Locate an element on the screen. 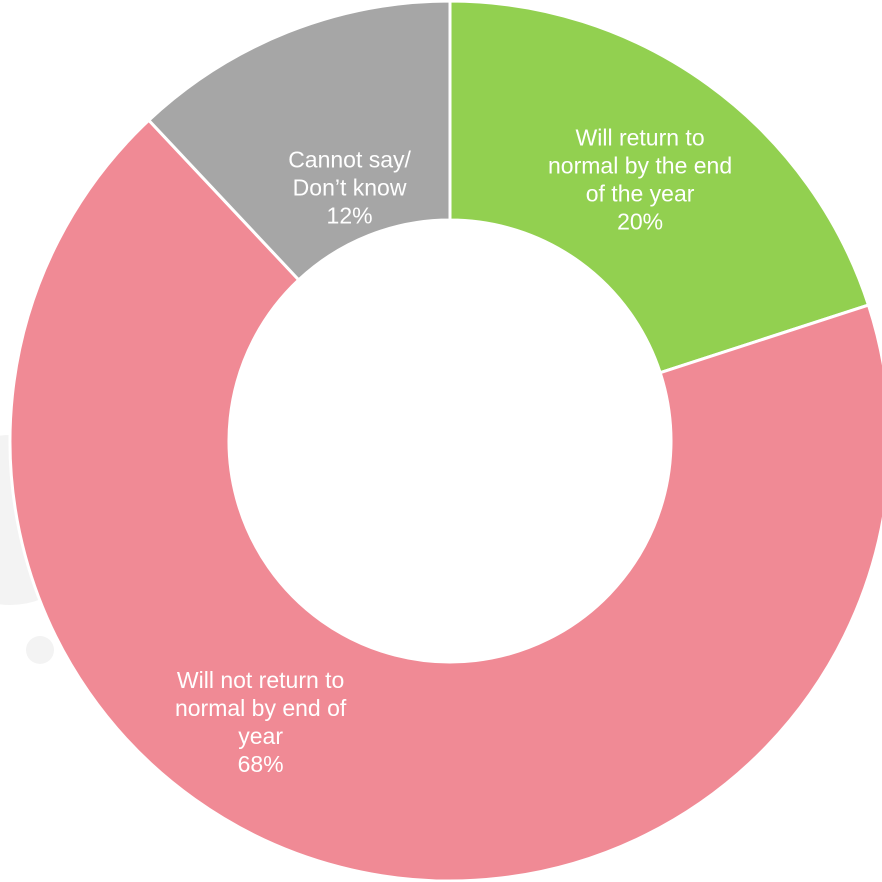 The image size is (882, 882). slice-category-label: Don’t know is located at coordinates (350, 187).